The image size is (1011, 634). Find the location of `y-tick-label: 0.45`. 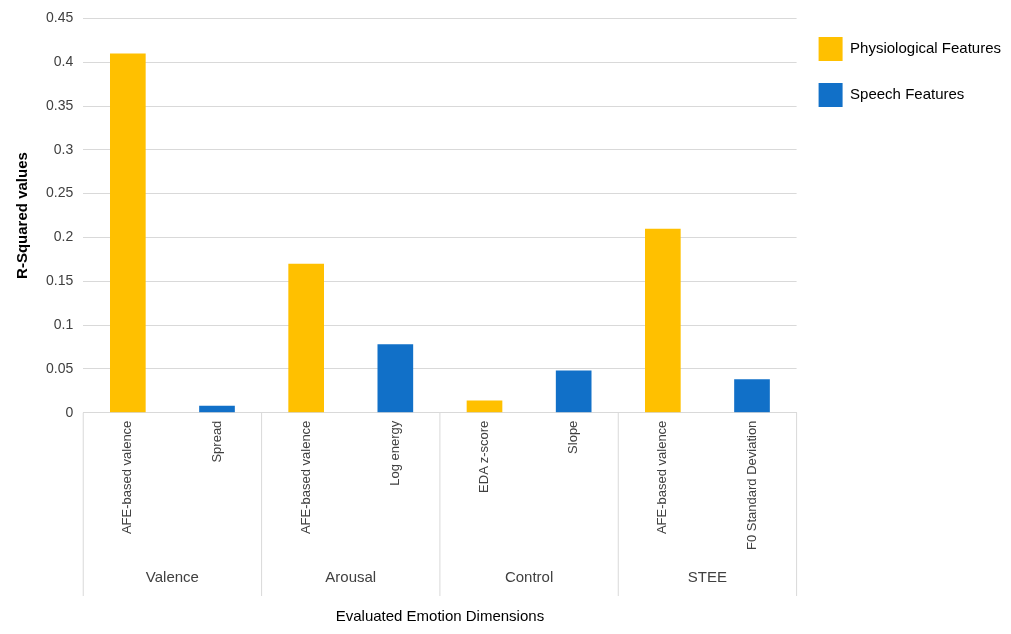

y-tick-label: 0.45 is located at coordinates (60, 17).